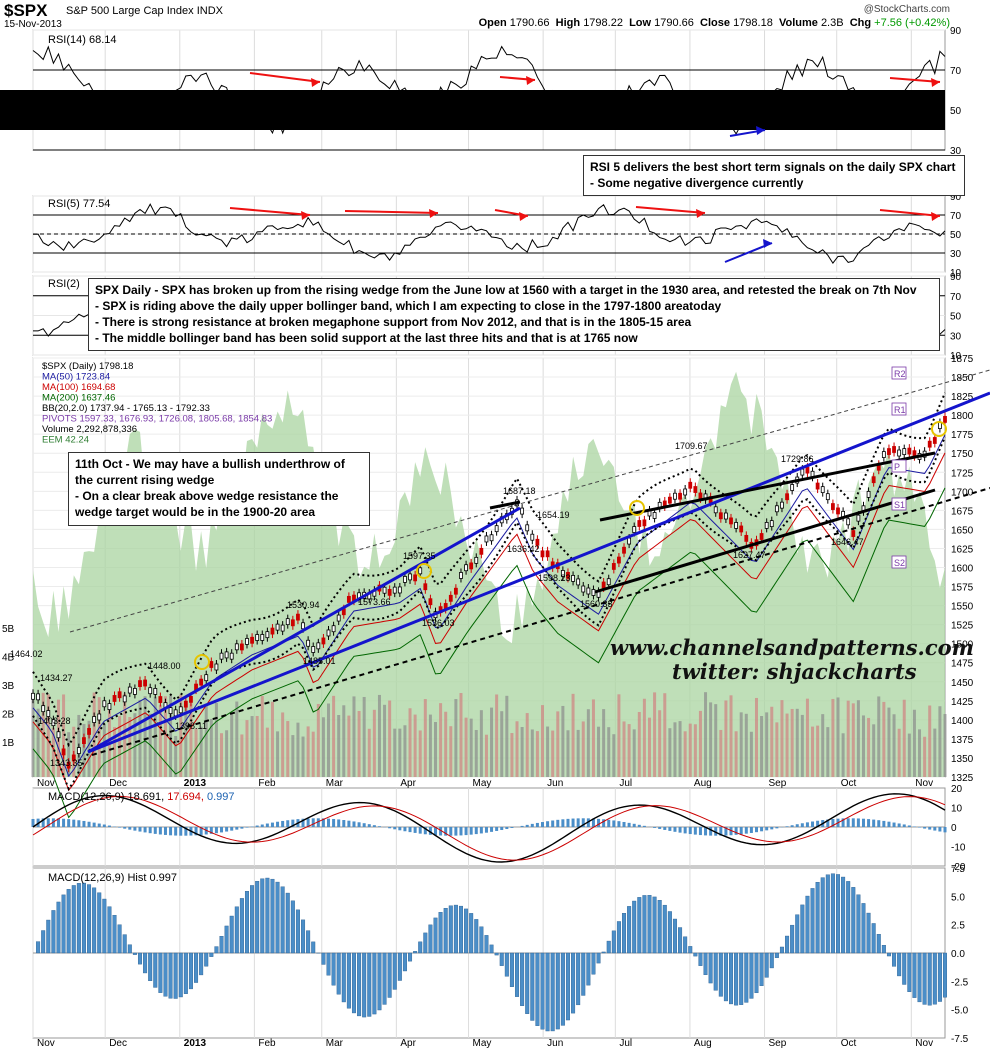  Describe the element at coordinates (419, 556) in the screenshot. I see `price-annotation: 1597.35` at that location.